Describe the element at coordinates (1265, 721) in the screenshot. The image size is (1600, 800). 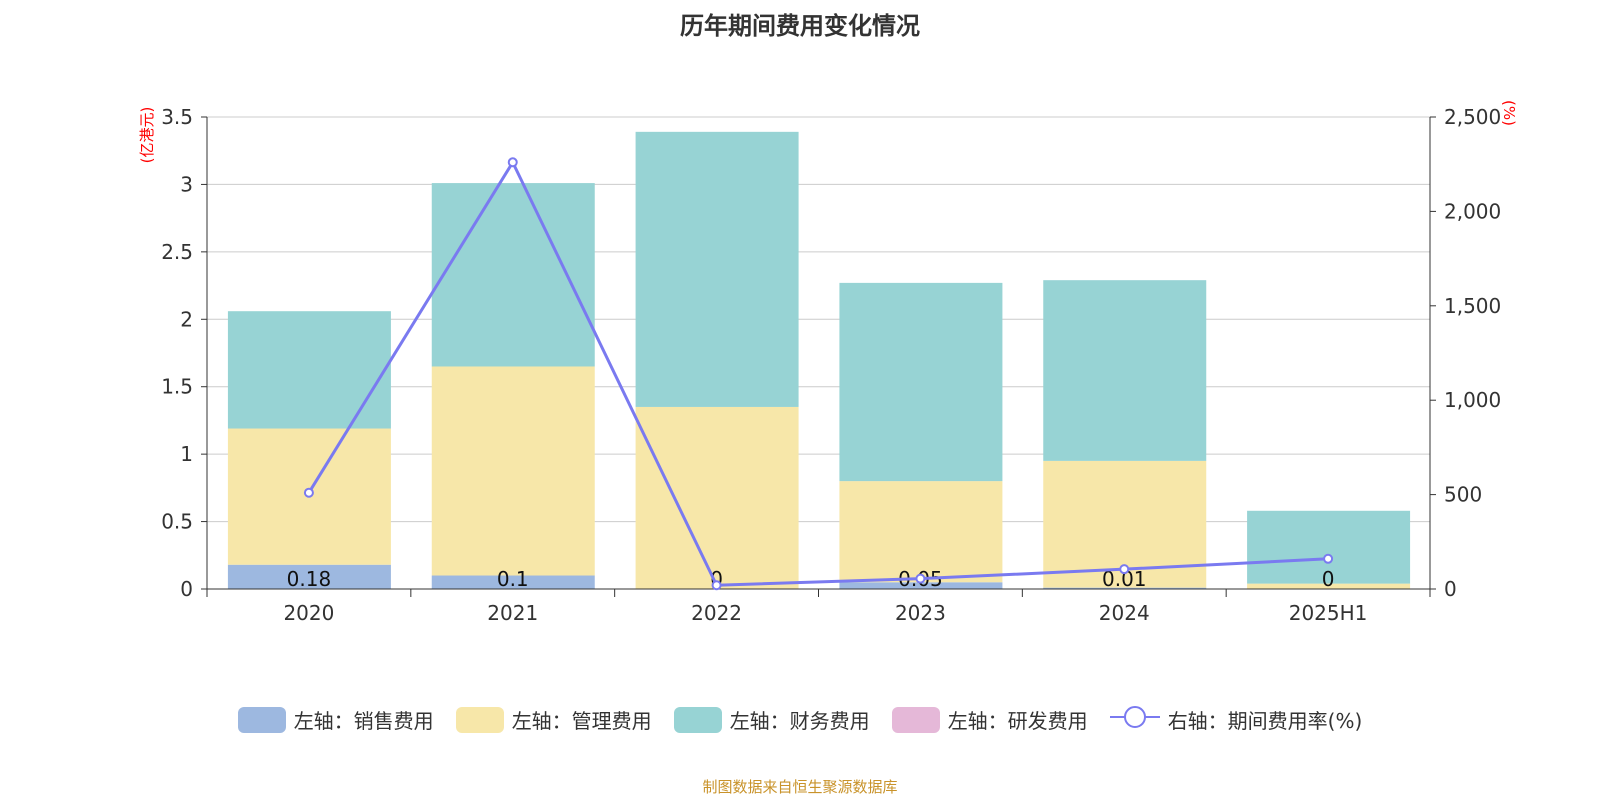
I see `legend-label: 右轴：期间费用率(%)` at that location.